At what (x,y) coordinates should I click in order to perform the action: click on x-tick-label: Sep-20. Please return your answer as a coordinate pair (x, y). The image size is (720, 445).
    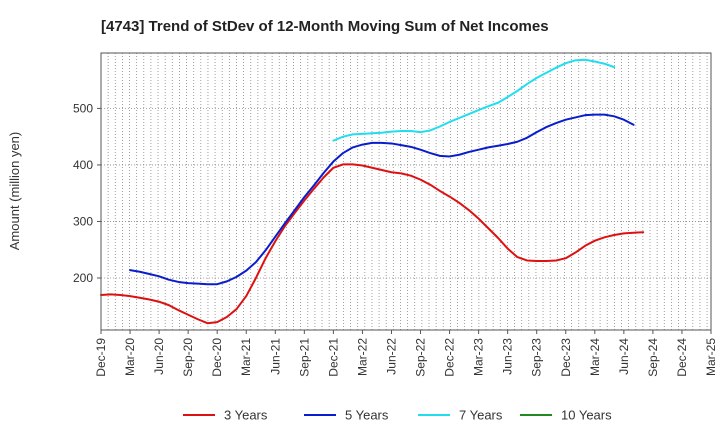
    Looking at the image, I should click on (188, 357).